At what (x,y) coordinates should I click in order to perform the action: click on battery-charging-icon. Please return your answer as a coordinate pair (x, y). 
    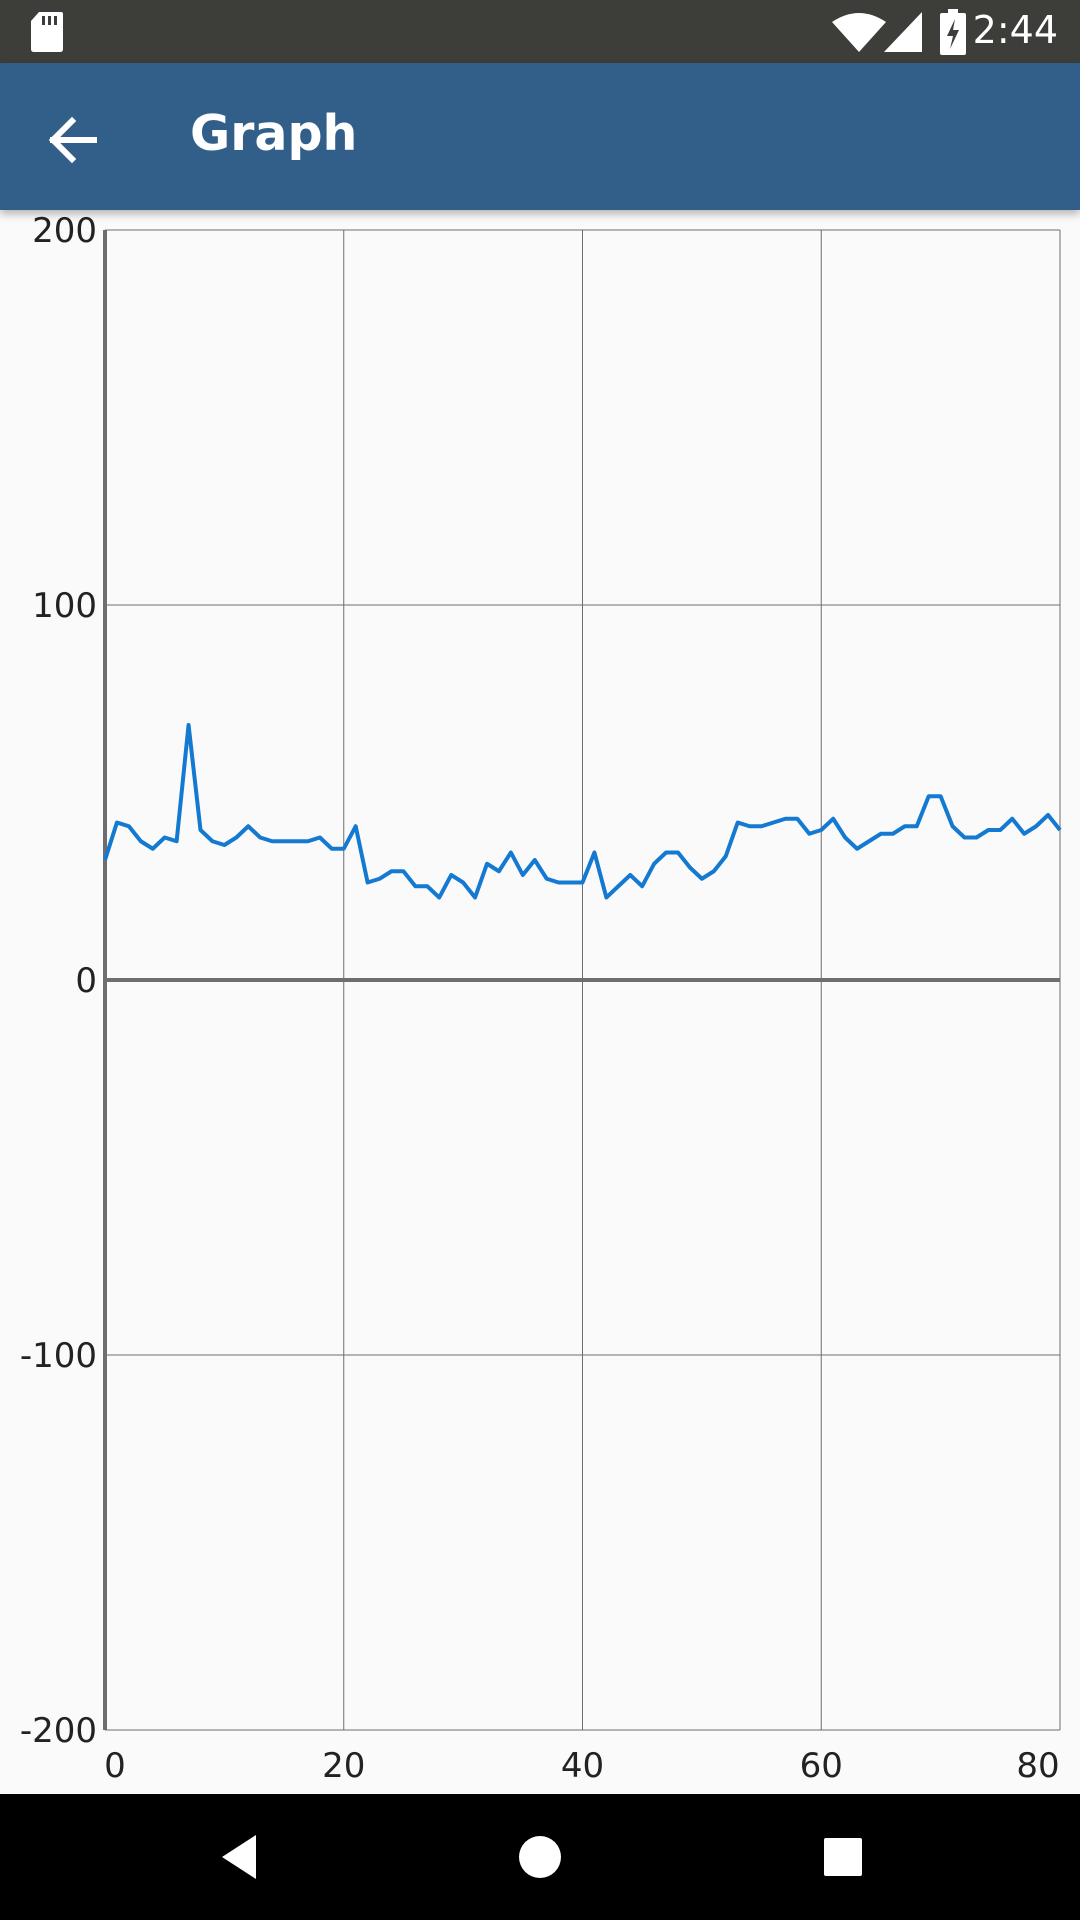
    Looking at the image, I should click on (953, 32).